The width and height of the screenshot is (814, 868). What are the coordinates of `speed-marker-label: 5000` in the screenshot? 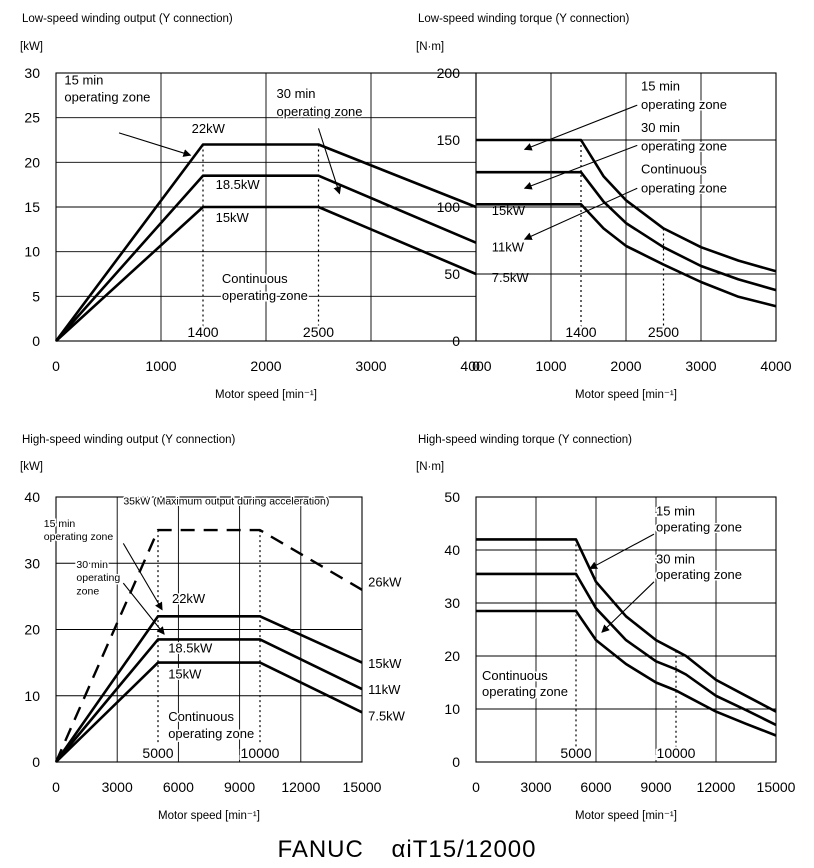 It's located at (157, 753).